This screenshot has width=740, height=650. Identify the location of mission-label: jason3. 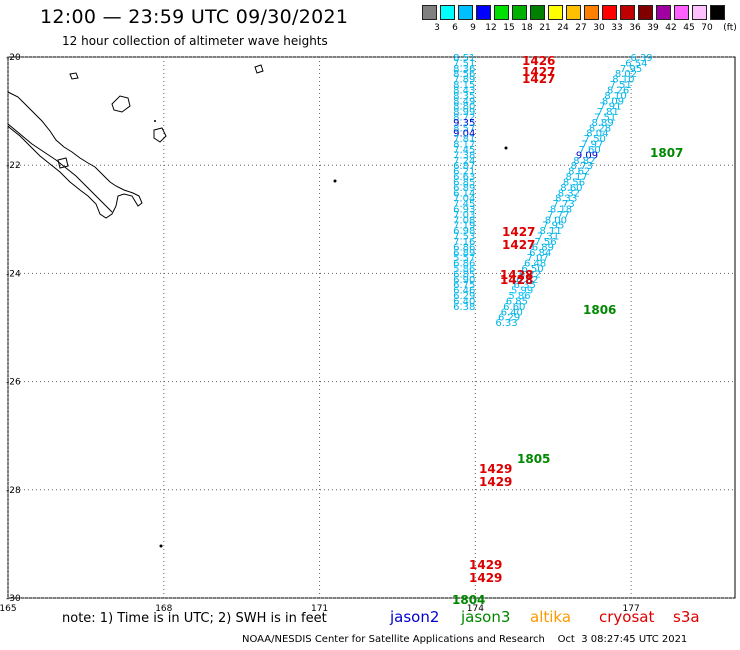
(486, 617).